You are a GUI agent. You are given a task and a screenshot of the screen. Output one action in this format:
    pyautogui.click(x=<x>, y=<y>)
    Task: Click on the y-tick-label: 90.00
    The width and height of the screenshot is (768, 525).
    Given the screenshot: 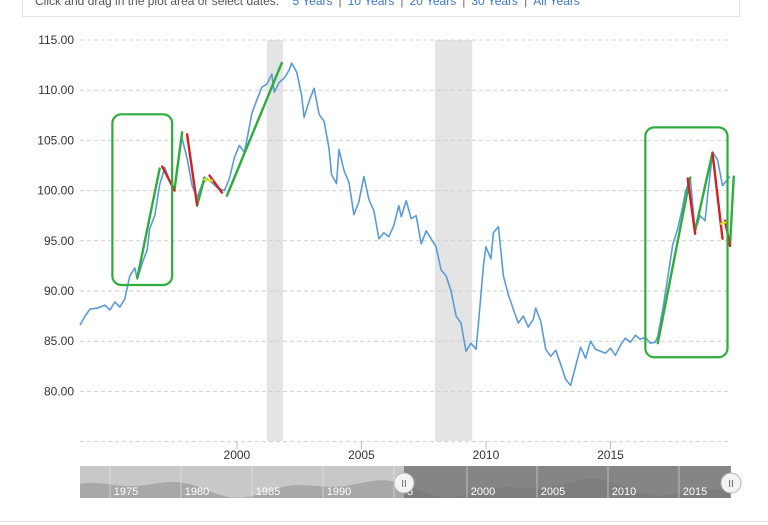 What is the action you would take?
    pyautogui.click(x=59, y=291)
    